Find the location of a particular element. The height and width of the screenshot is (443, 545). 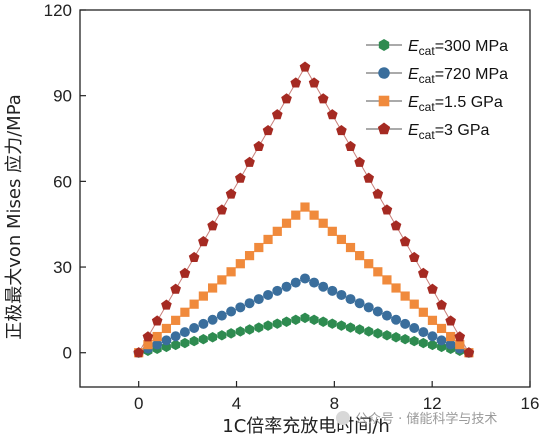

y-tick-label: 90 is located at coordinates (62, 96).